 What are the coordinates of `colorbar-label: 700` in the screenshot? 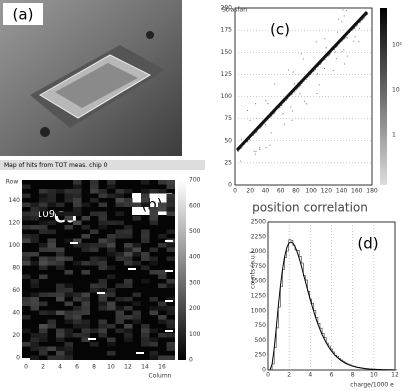 It's located at (195, 180).